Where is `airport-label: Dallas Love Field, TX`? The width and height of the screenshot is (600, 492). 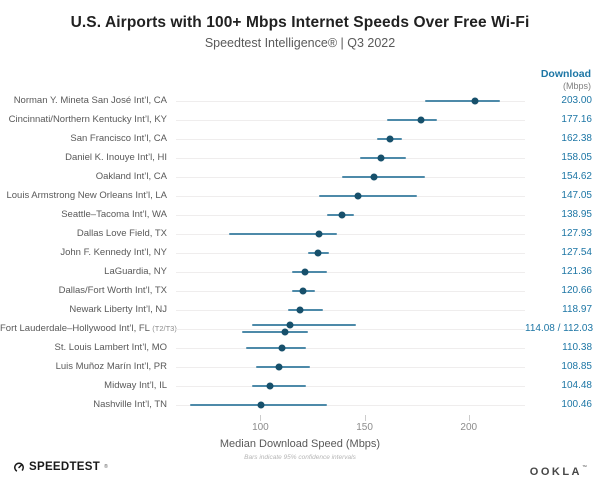 airport-label: Dallas Love Field, TX is located at coordinates (87, 233).